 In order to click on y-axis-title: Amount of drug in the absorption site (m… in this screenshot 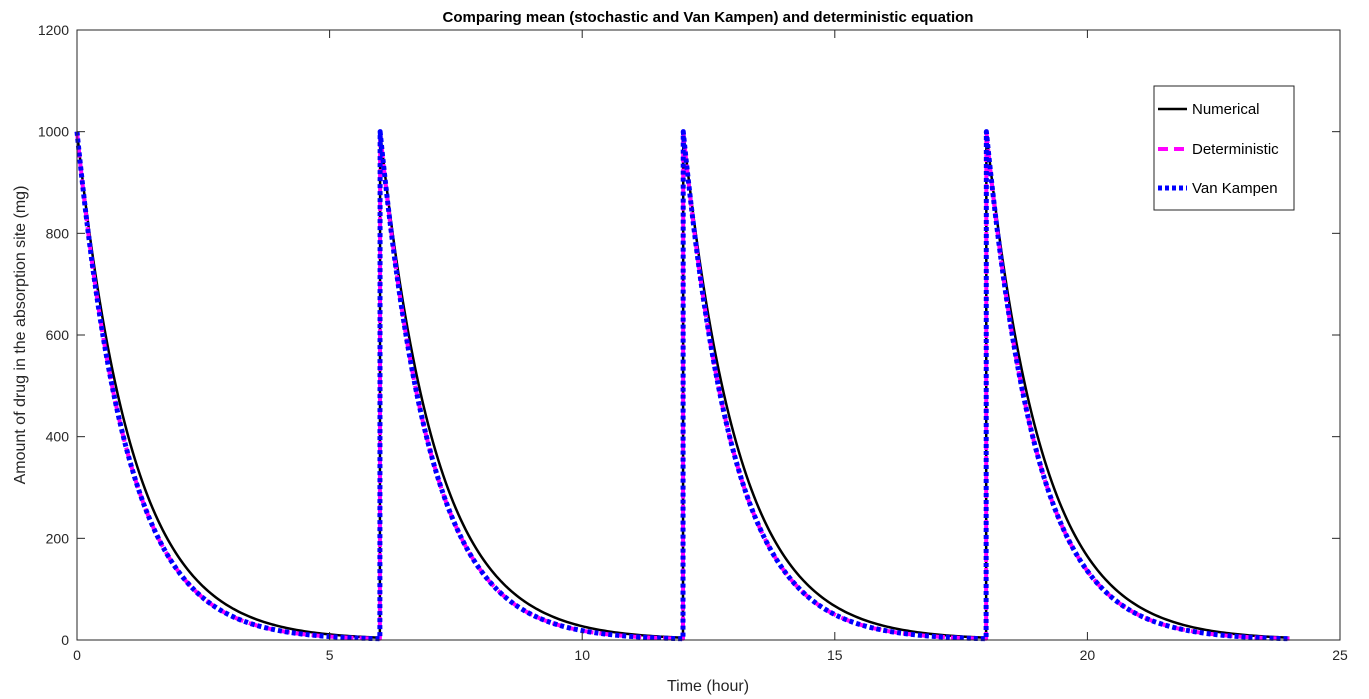, I will do `click(20, 335)`.